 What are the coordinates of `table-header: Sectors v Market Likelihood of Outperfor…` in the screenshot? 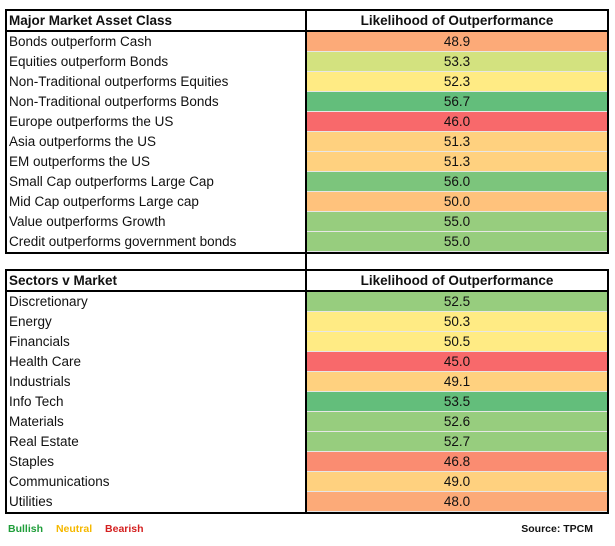 It's located at (307, 281).